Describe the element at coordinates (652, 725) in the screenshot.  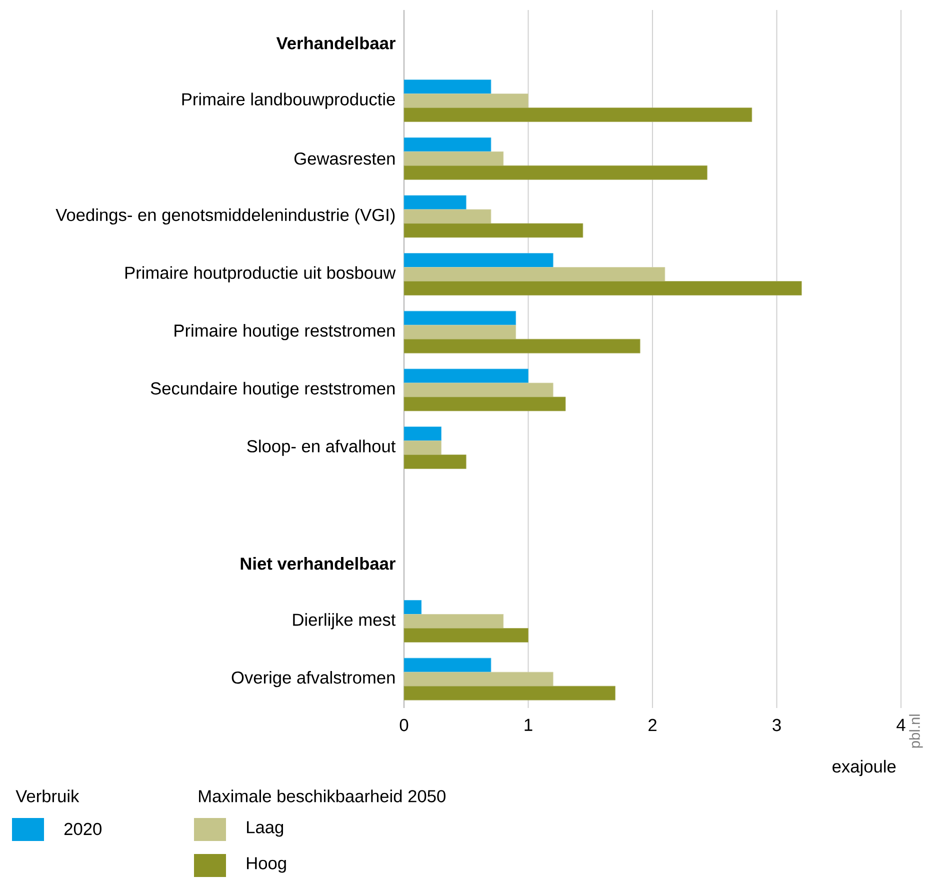
I see `x-tick-label: 2` at that location.